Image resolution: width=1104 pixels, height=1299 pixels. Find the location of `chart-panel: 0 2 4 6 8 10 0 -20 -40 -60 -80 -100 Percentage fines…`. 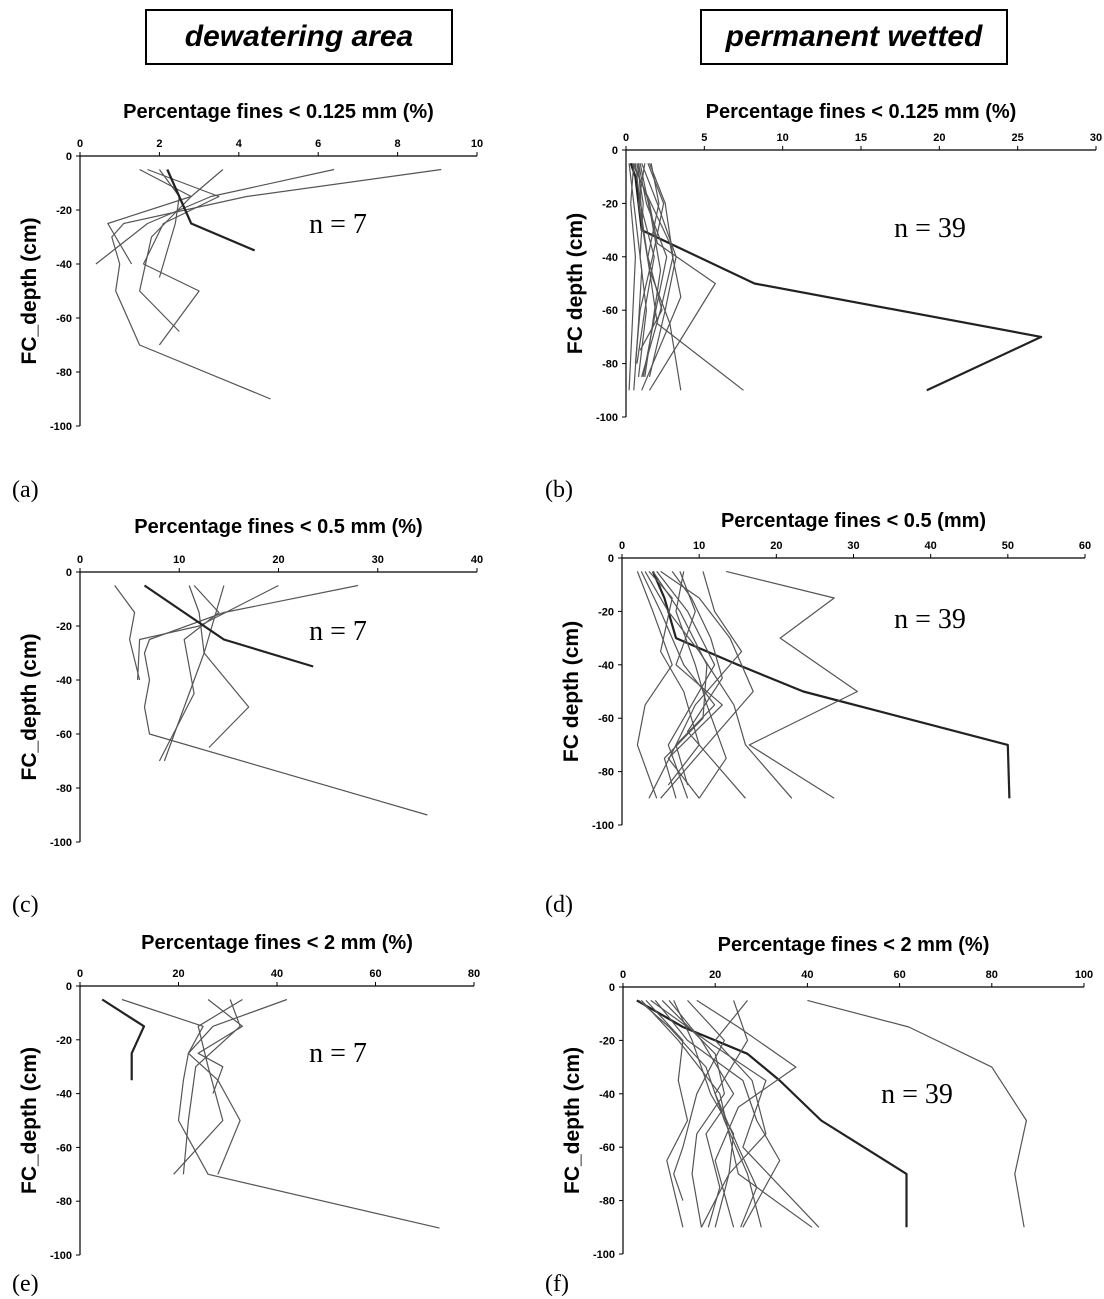

chart-panel: 0 2 4 6 8 10 0 -20 -40 -60 -80 -100 Percentage fines… is located at coordinates (247, 302).